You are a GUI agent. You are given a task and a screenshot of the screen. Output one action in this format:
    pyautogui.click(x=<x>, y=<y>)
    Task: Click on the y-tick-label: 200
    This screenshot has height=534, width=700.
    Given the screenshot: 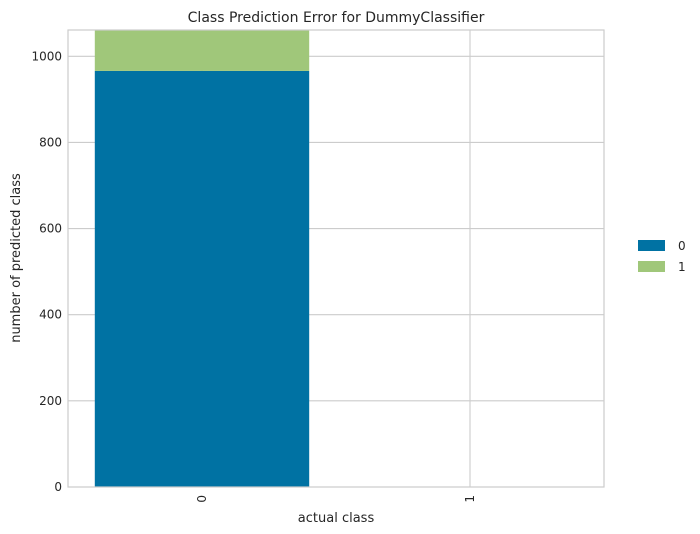 What is the action you would take?
    pyautogui.click(x=50, y=401)
    